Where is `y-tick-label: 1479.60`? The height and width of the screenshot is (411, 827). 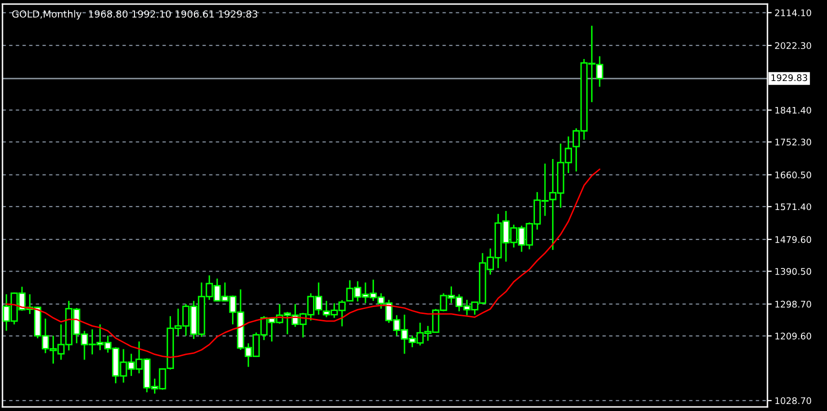
y-tick-label: 1479.60 is located at coordinates (793, 239).